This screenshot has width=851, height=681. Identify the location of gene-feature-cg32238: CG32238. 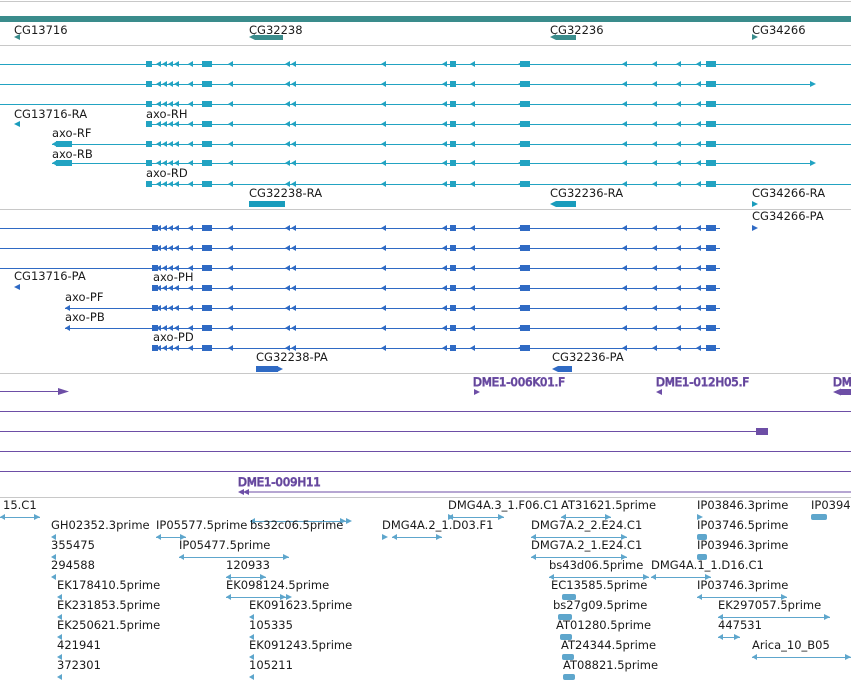
(276, 31).